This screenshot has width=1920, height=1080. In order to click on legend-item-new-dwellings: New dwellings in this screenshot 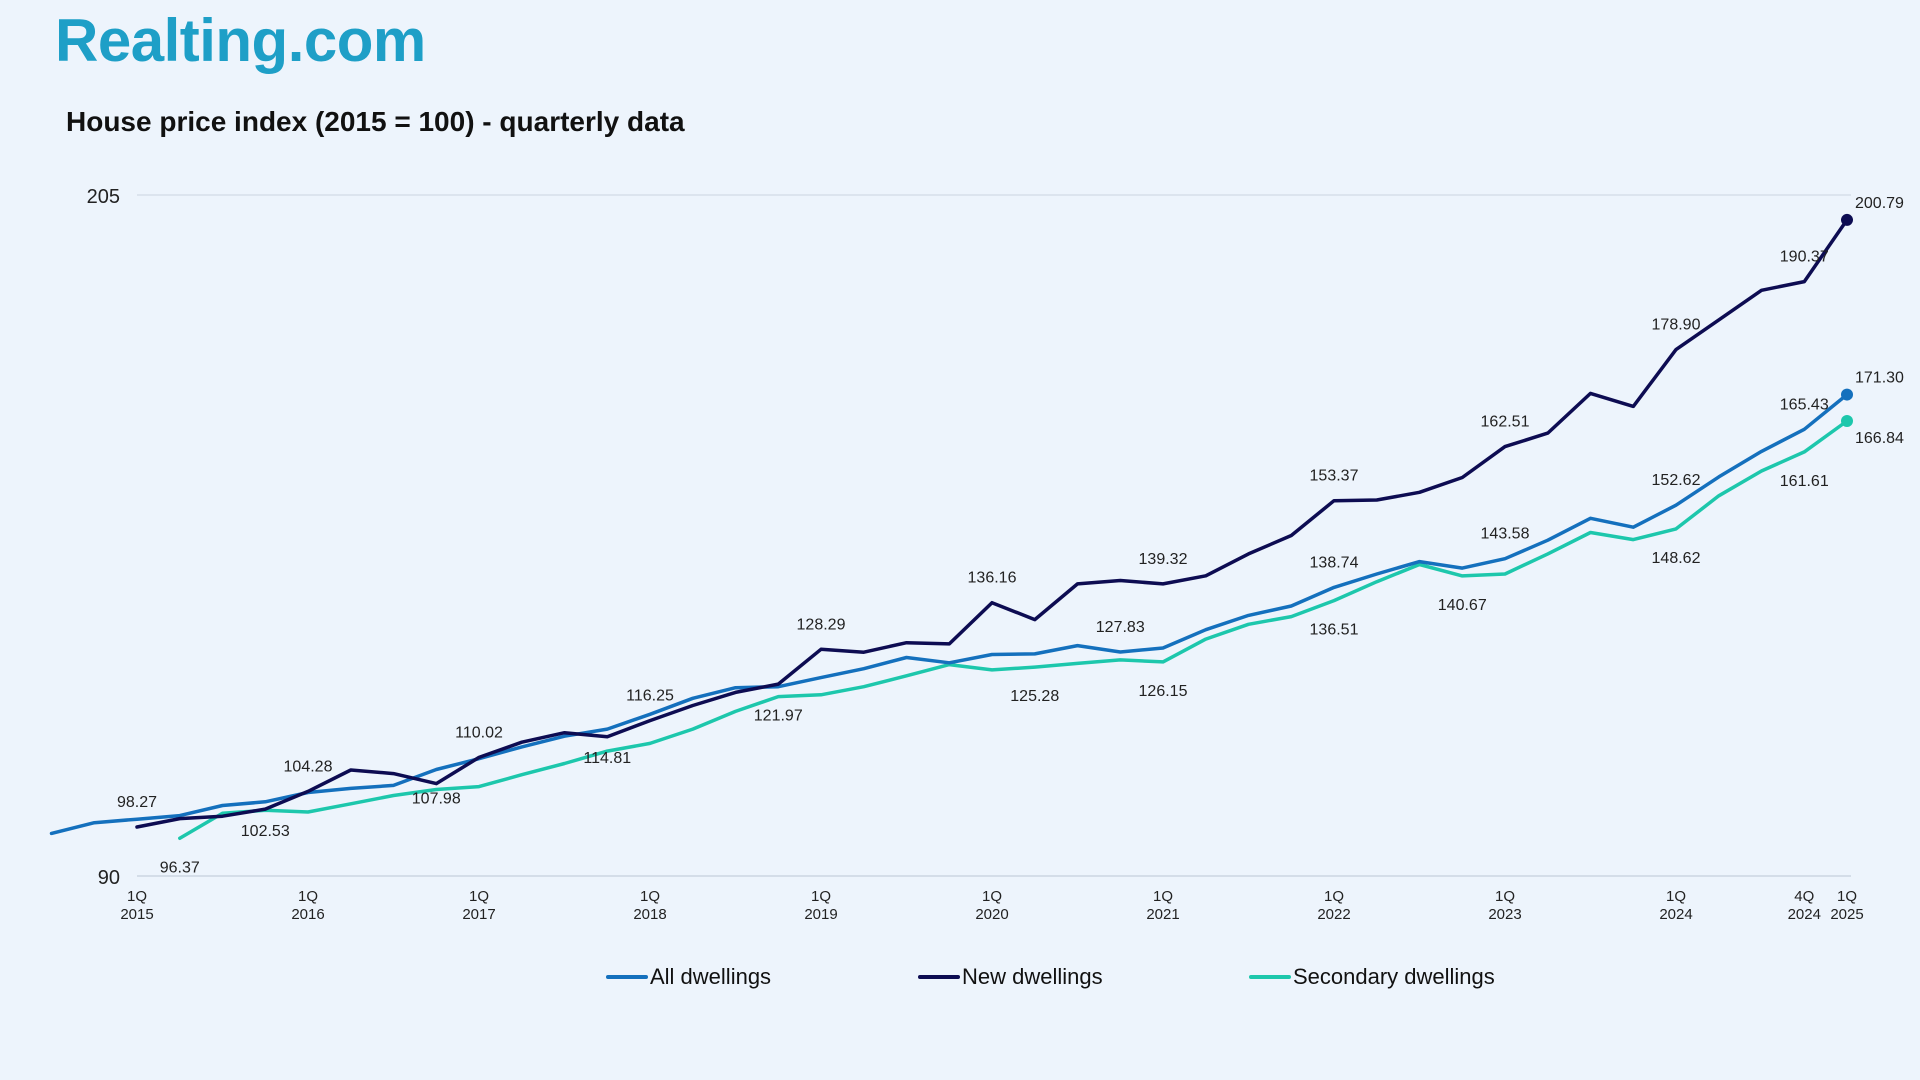, I will do `click(1010, 977)`.